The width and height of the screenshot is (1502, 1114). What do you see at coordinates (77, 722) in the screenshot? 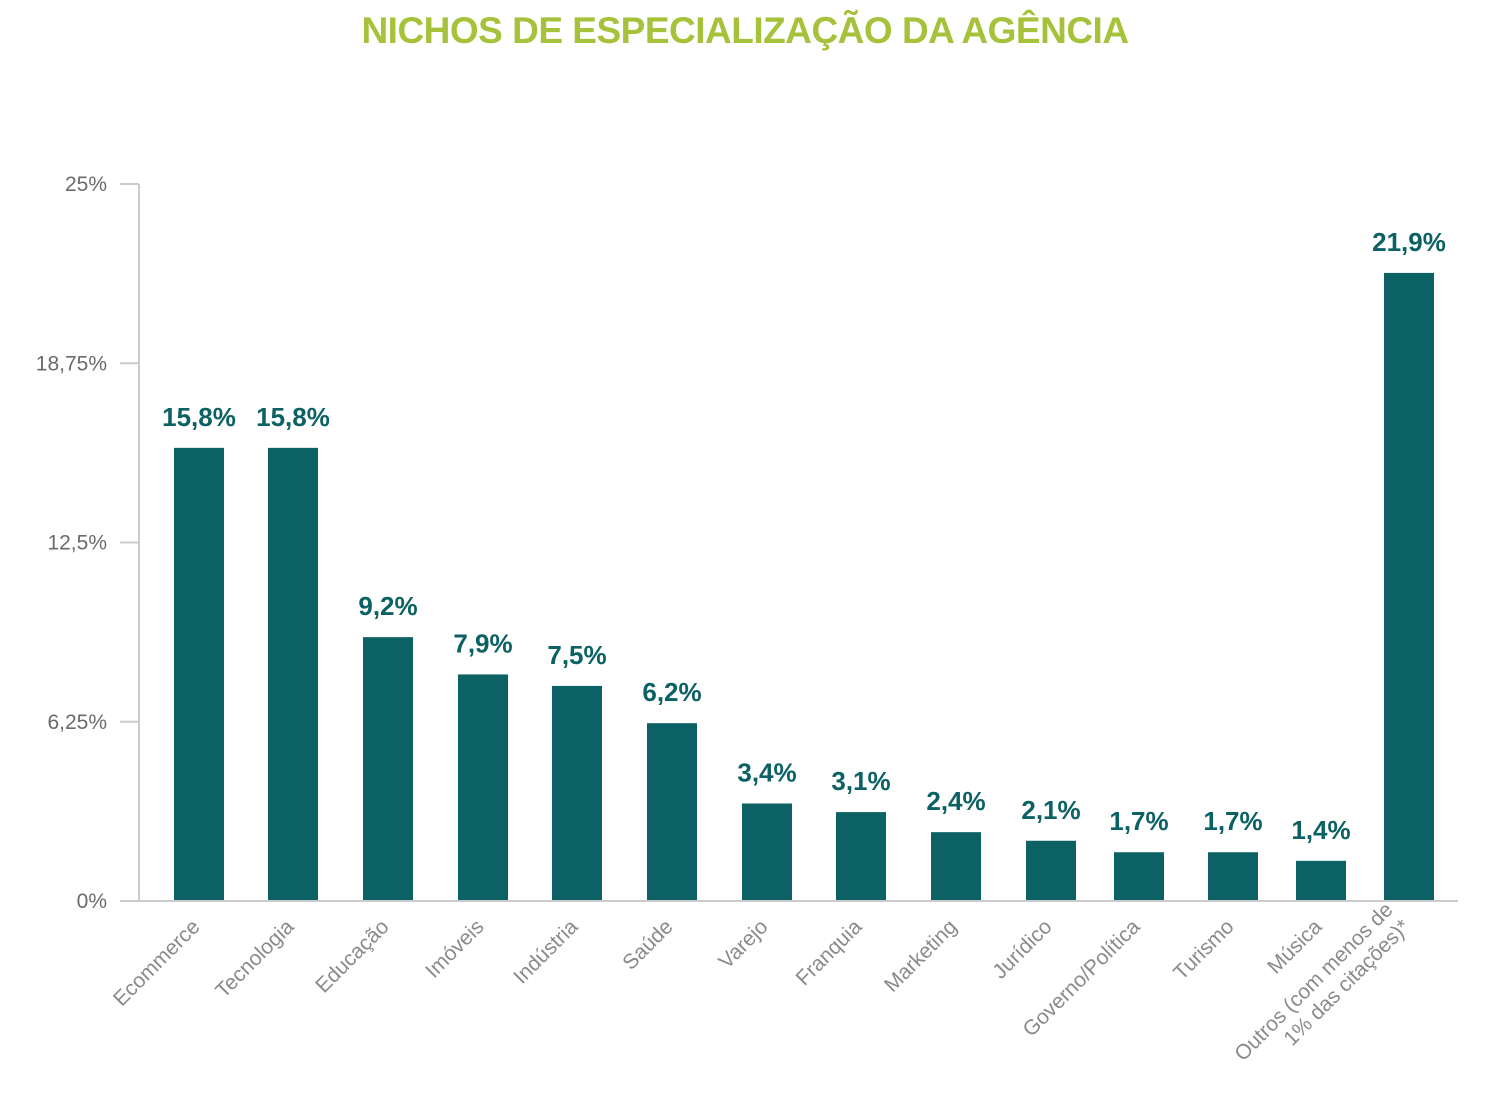
I see `y-tick-label: 6,25%` at bounding box center [77, 722].